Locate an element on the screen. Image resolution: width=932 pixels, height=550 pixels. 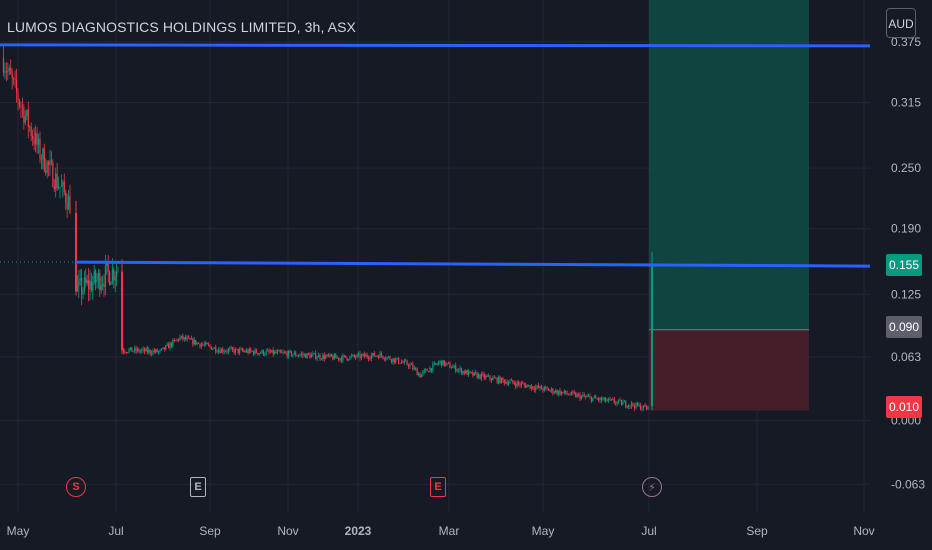
support-line is located at coordinates (473, 264).